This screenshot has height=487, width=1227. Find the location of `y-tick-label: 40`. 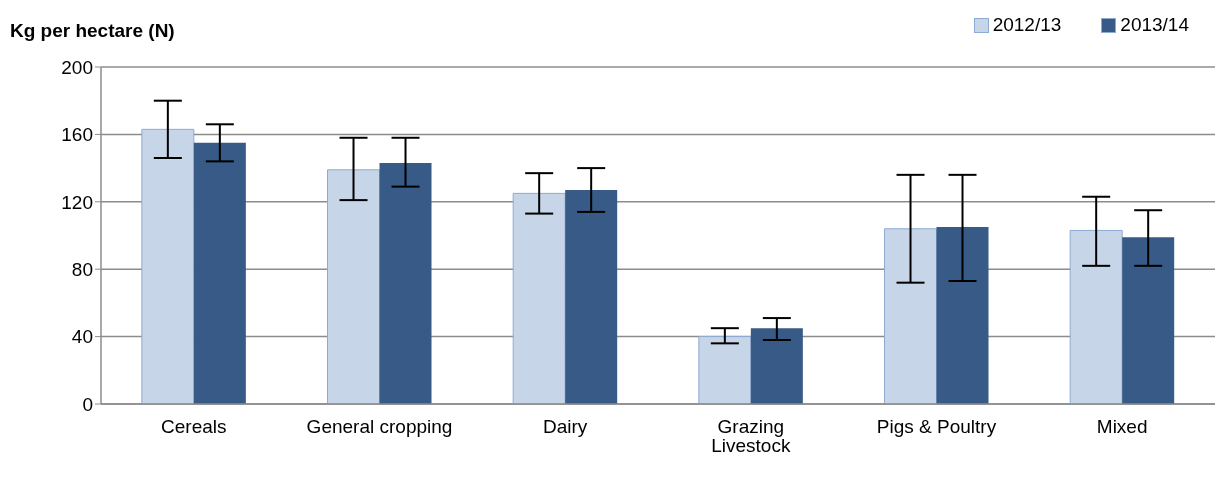

y-tick-label: 40 is located at coordinates (82, 337).